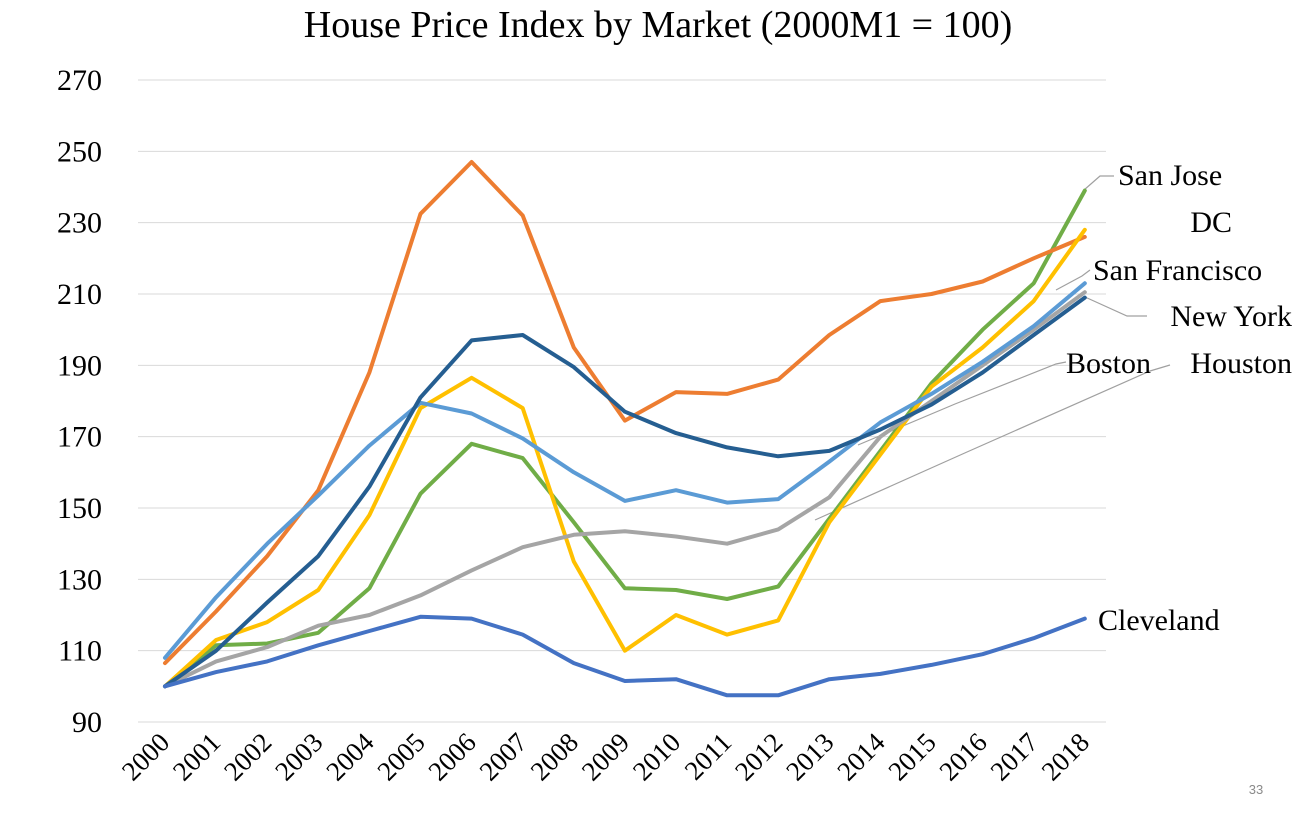 The height and width of the screenshot is (831, 1316). Describe the element at coordinates (451, 756) in the screenshot. I see `x-tick-label: 2006` at that location.